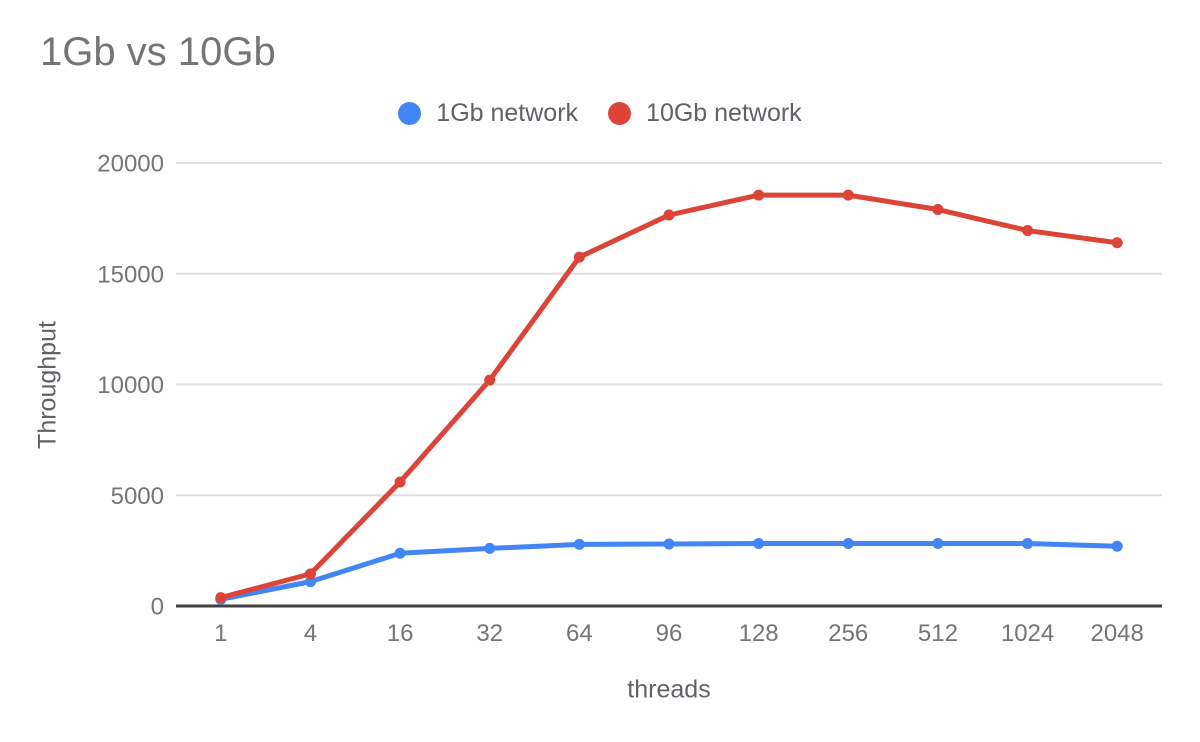 The width and height of the screenshot is (1200, 742). What do you see at coordinates (669, 633) in the screenshot?
I see `x-tick-label: 96` at bounding box center [669, 633].